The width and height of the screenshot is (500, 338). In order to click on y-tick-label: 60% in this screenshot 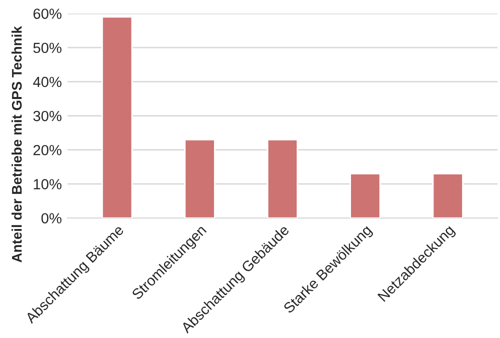, I will do `click(48, 13)`.